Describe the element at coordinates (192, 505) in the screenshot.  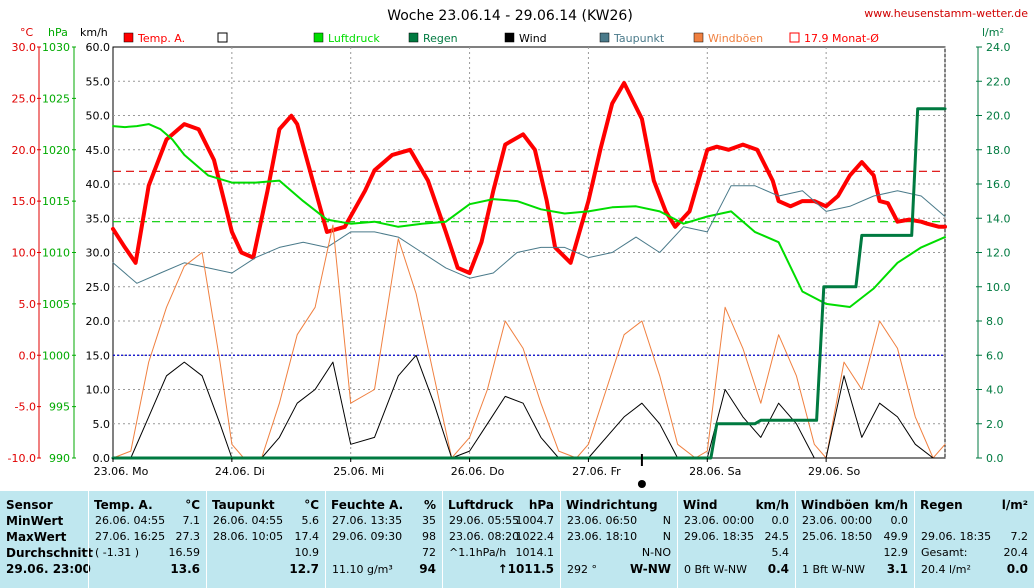
I see `column-unit: °C` at that location.